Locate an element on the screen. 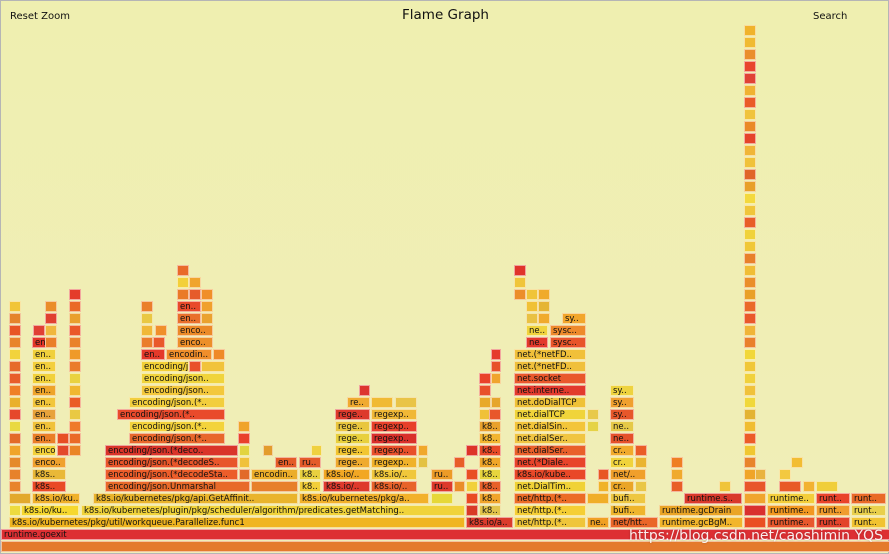  flame-frame: net/.. is located at coordinates (628, 474).